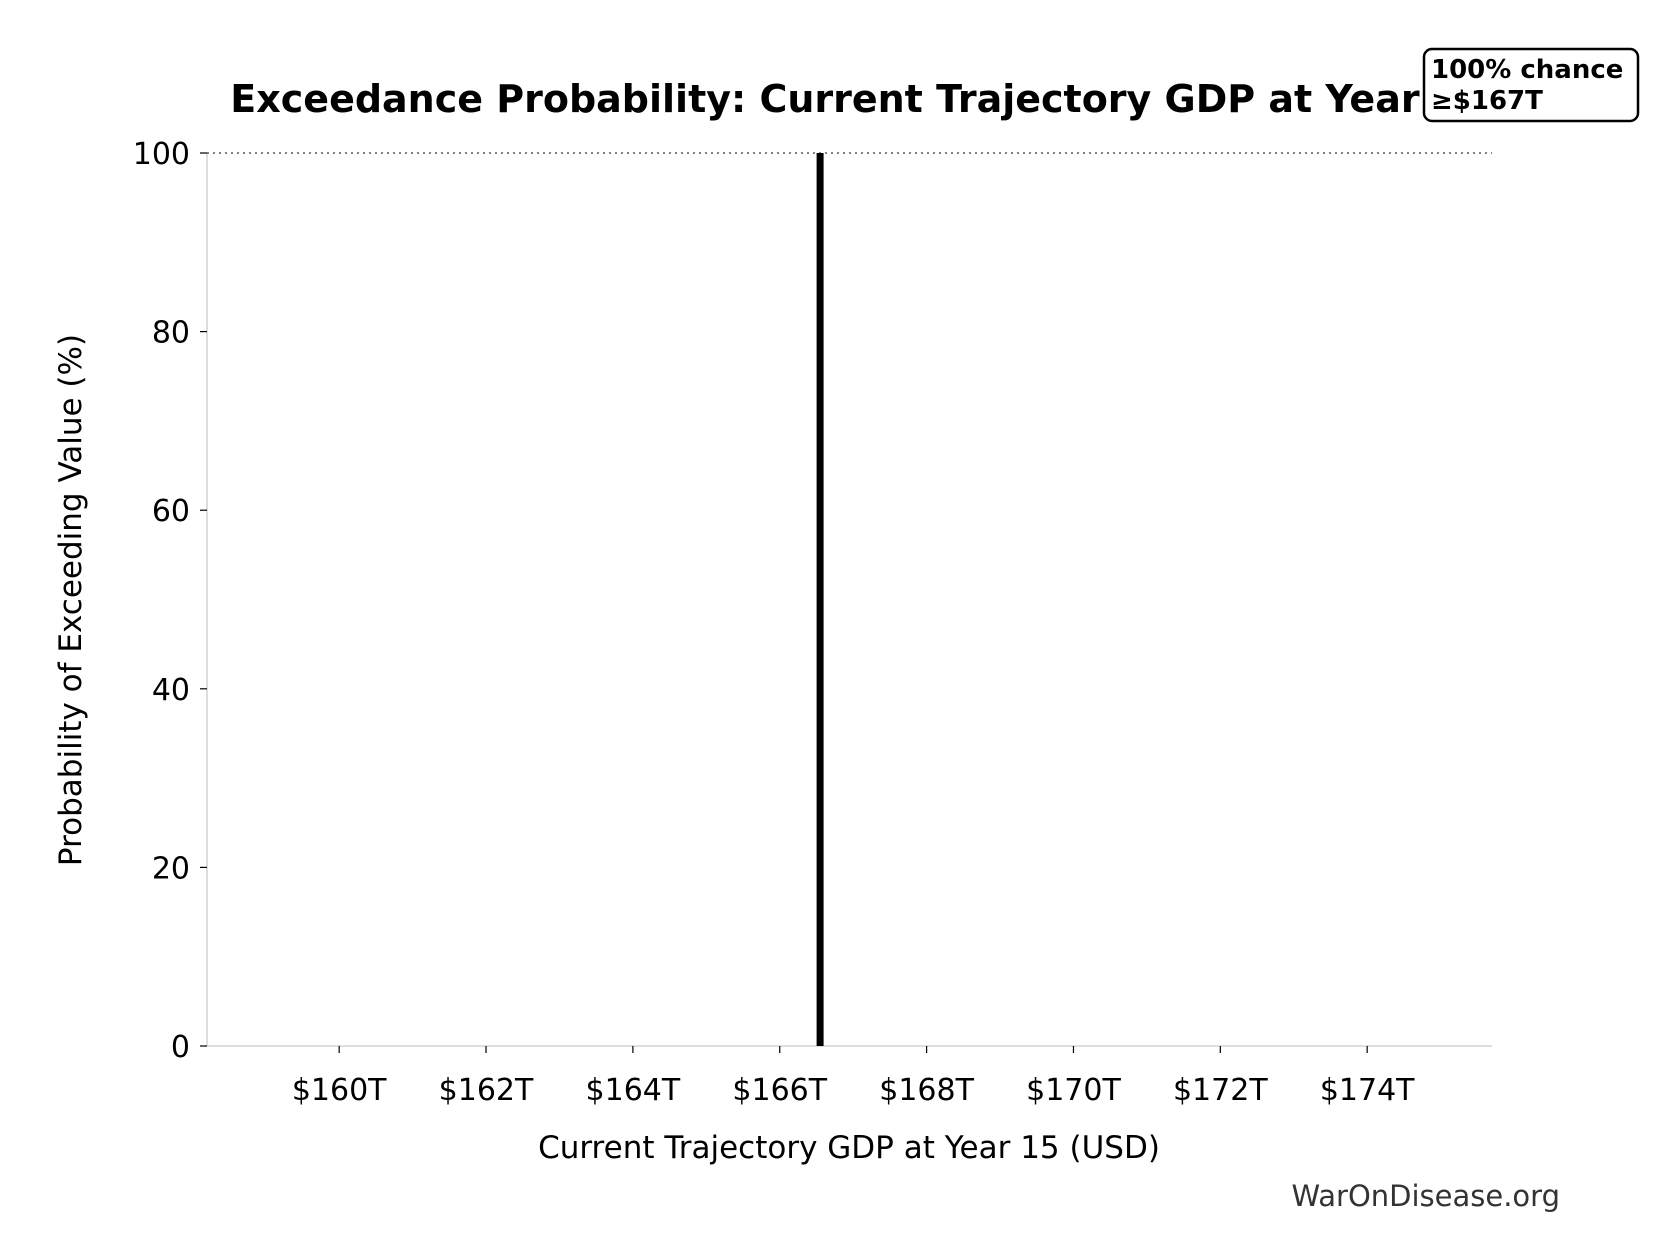 The image size is (1673, 1259). Describe the element at coordinates (853, 1077) in the screenshot. I see `x-ticks: $160T $162T $164T $166T $168T $170T $172T $174T` at that location.